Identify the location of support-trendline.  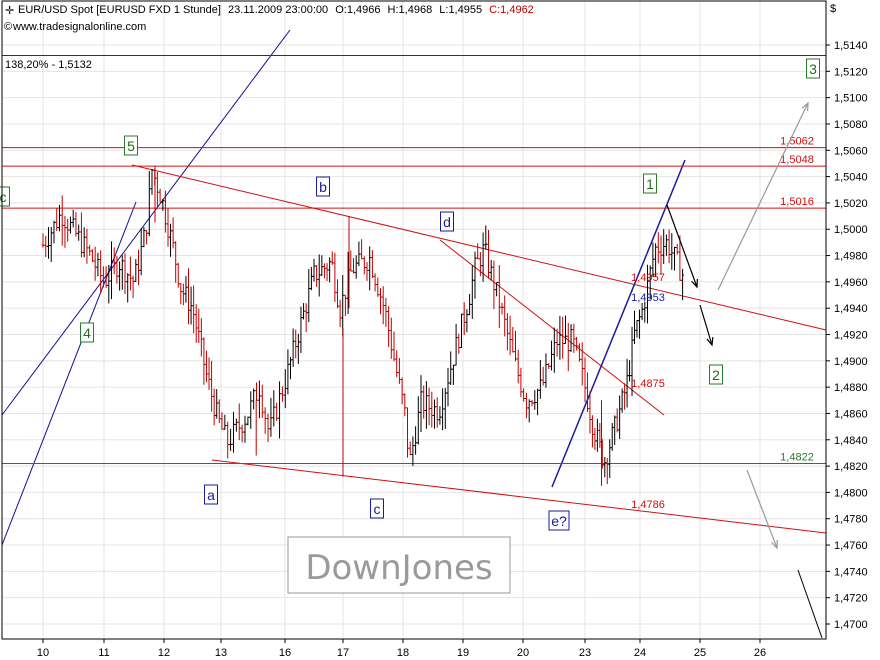
(519, 496).